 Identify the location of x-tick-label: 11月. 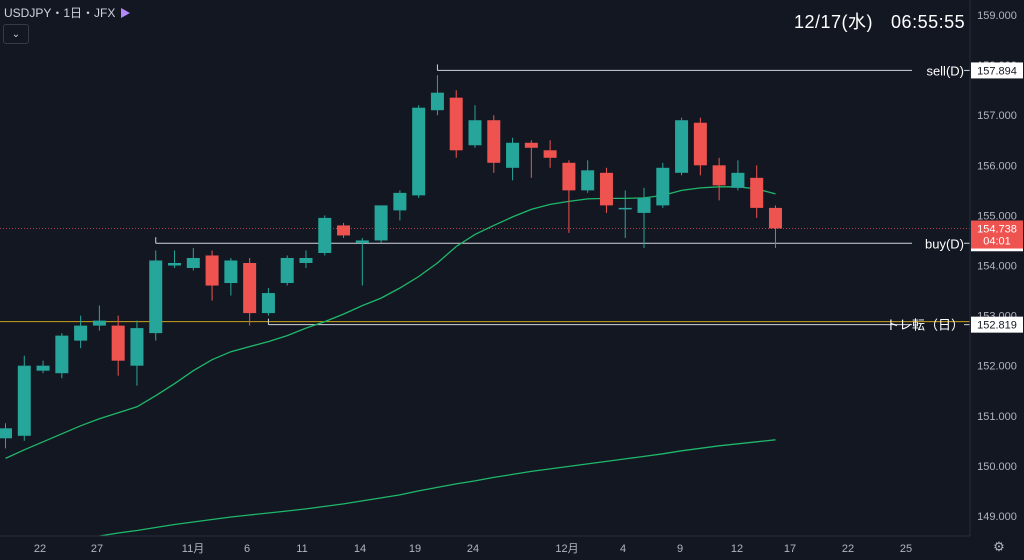
(193, 549).